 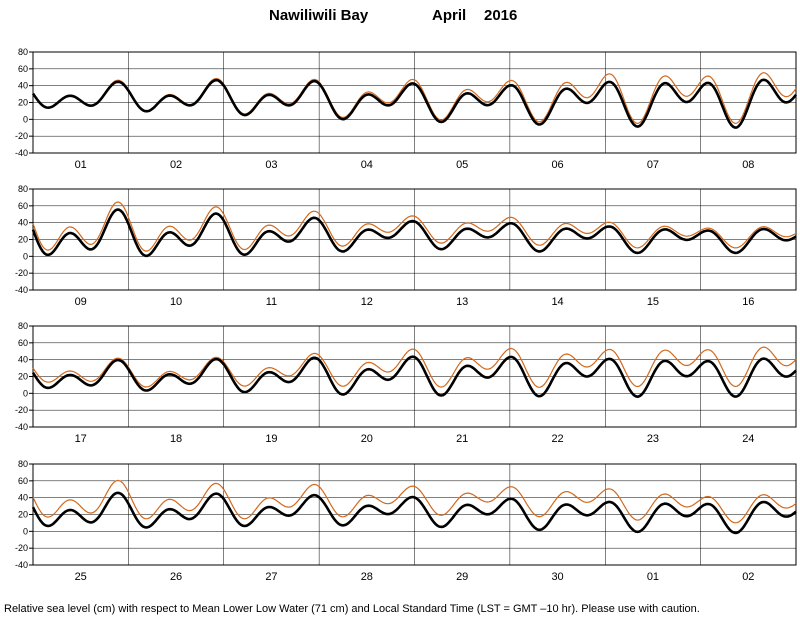 I want to click on title-station: Nawiliwili Bay, so click(x=319, y=15).